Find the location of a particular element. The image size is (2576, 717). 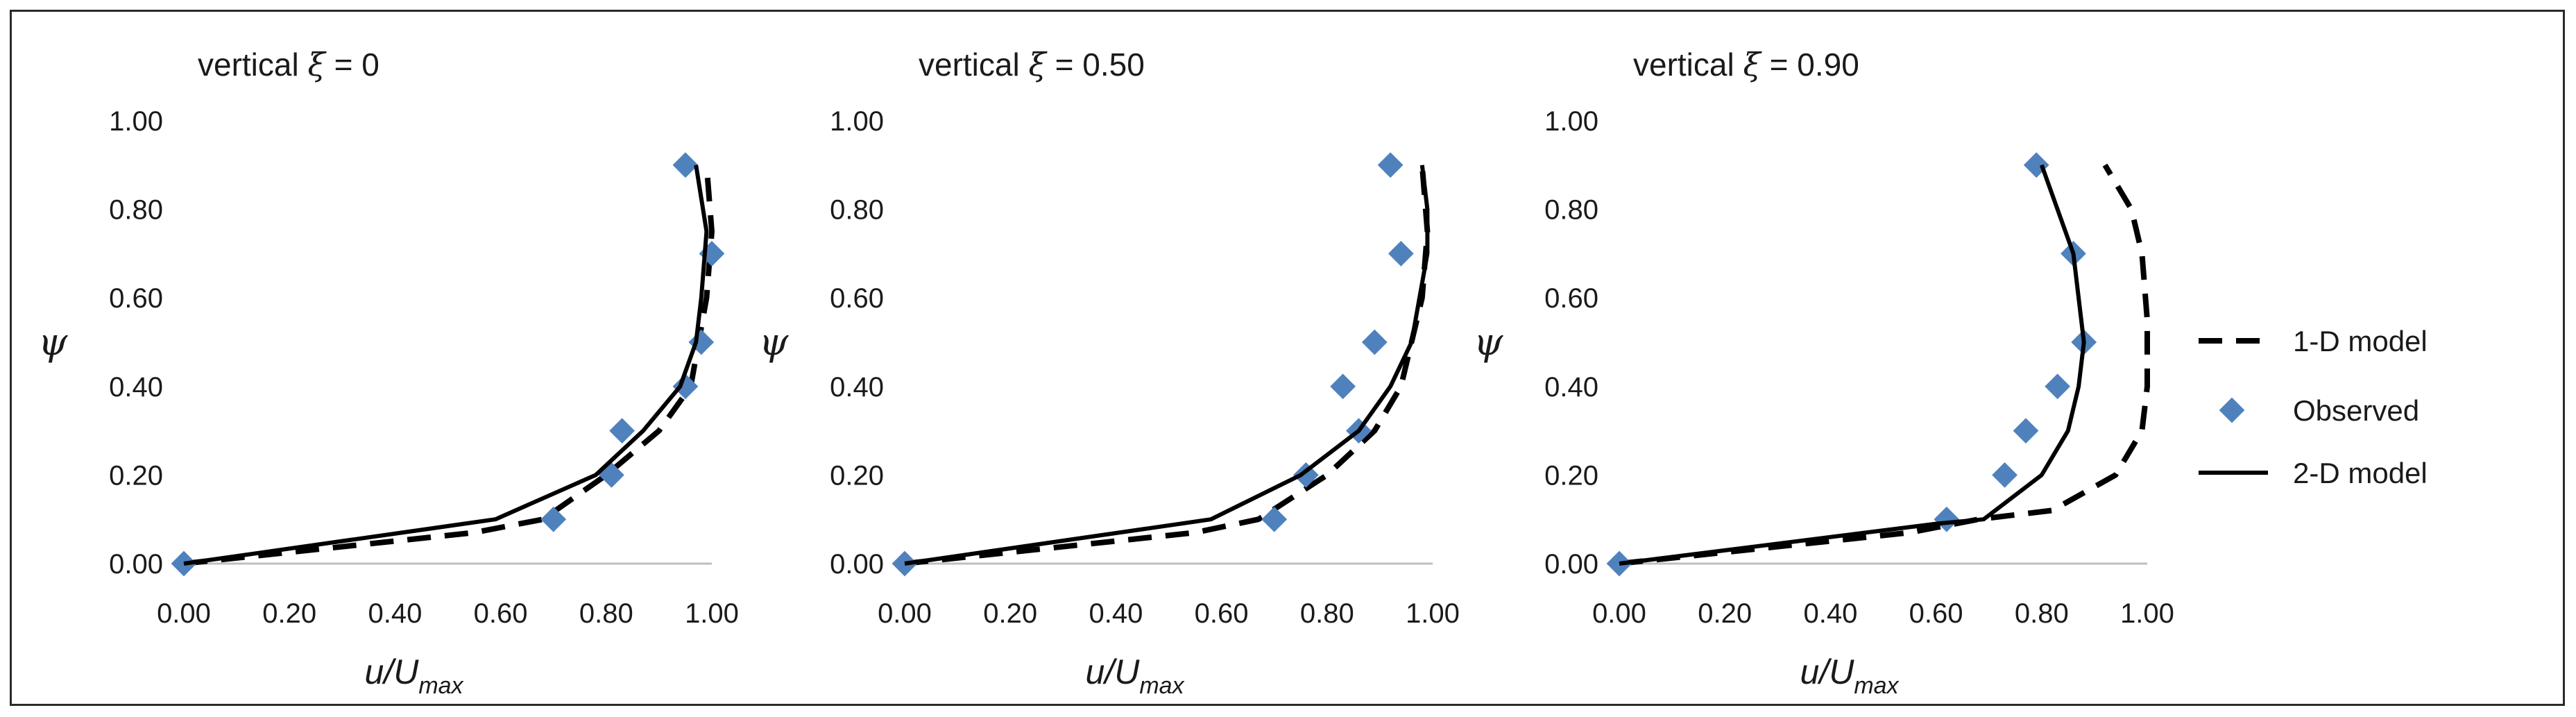

chart-title-value: = 0.50 is located at coordinates (1095, 65).